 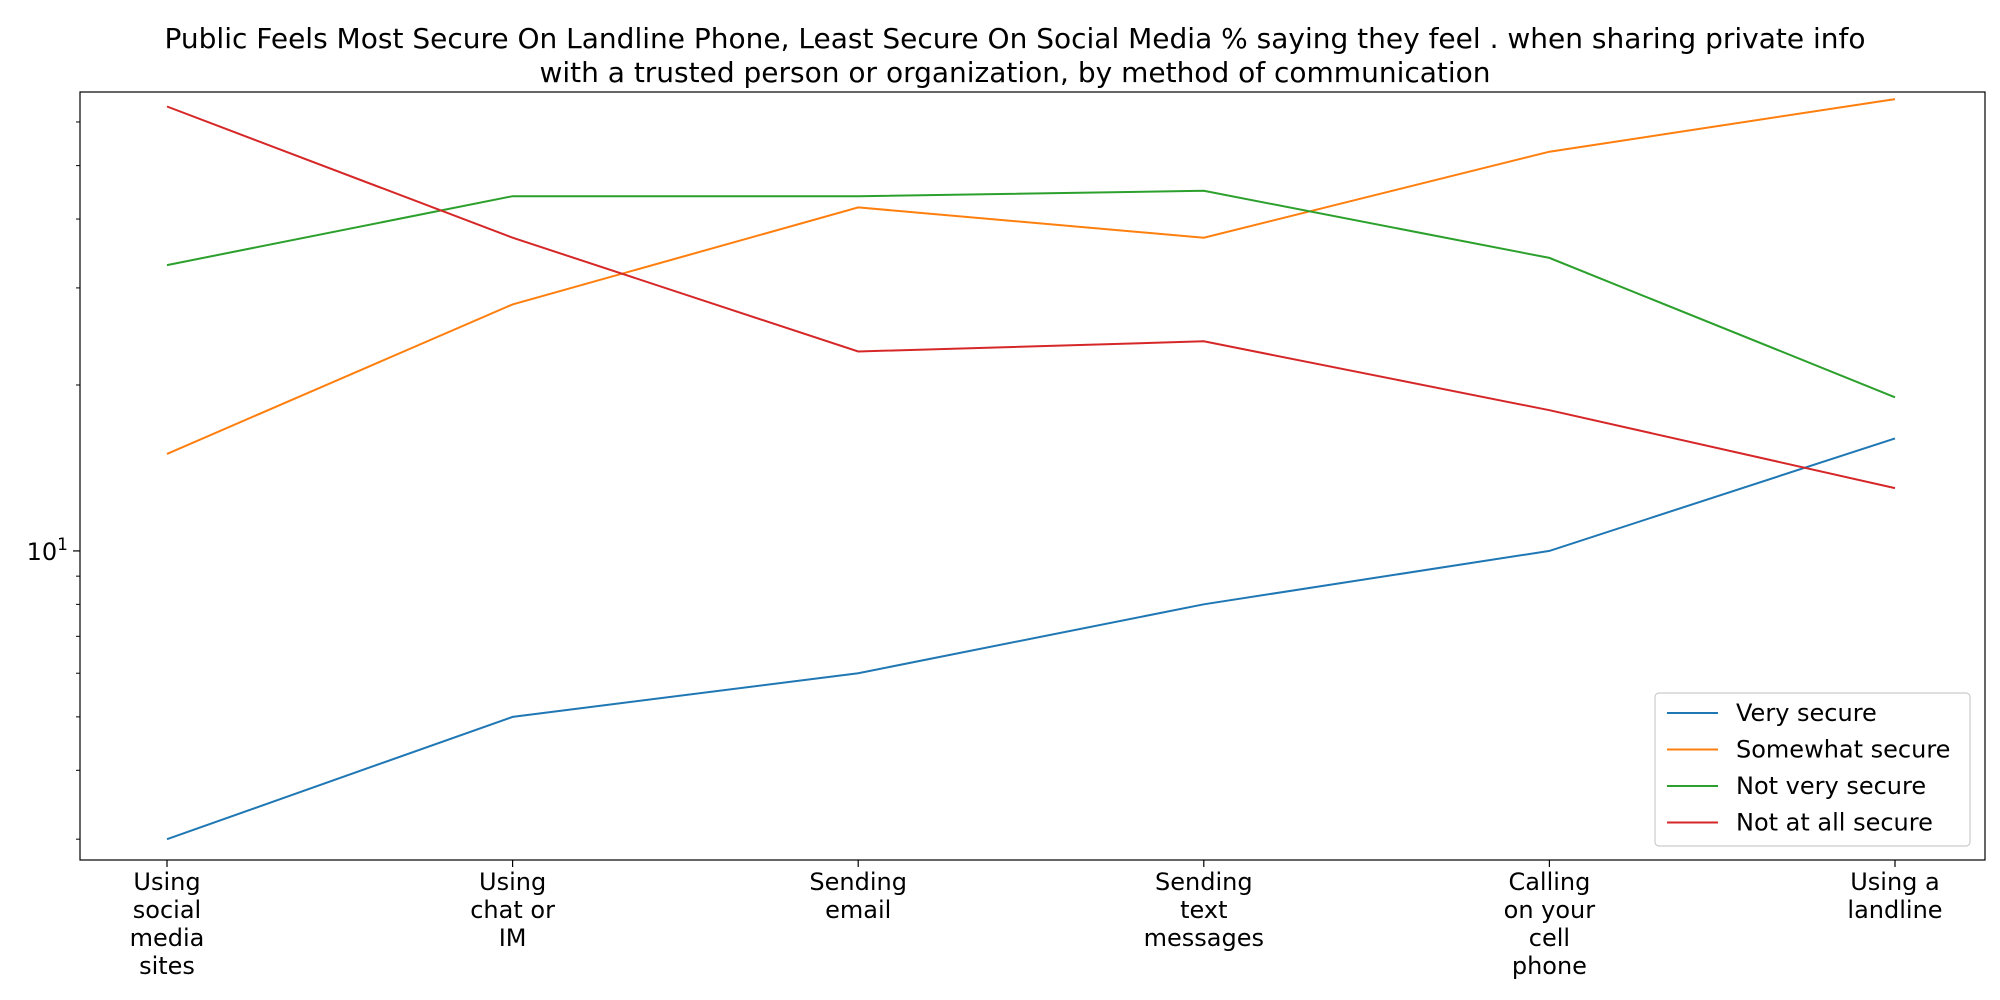 What do you see at coordinates (1549, 882) in the screenshot?
I see `x-tick-label: Calling` at bounding box center [1549, 882].